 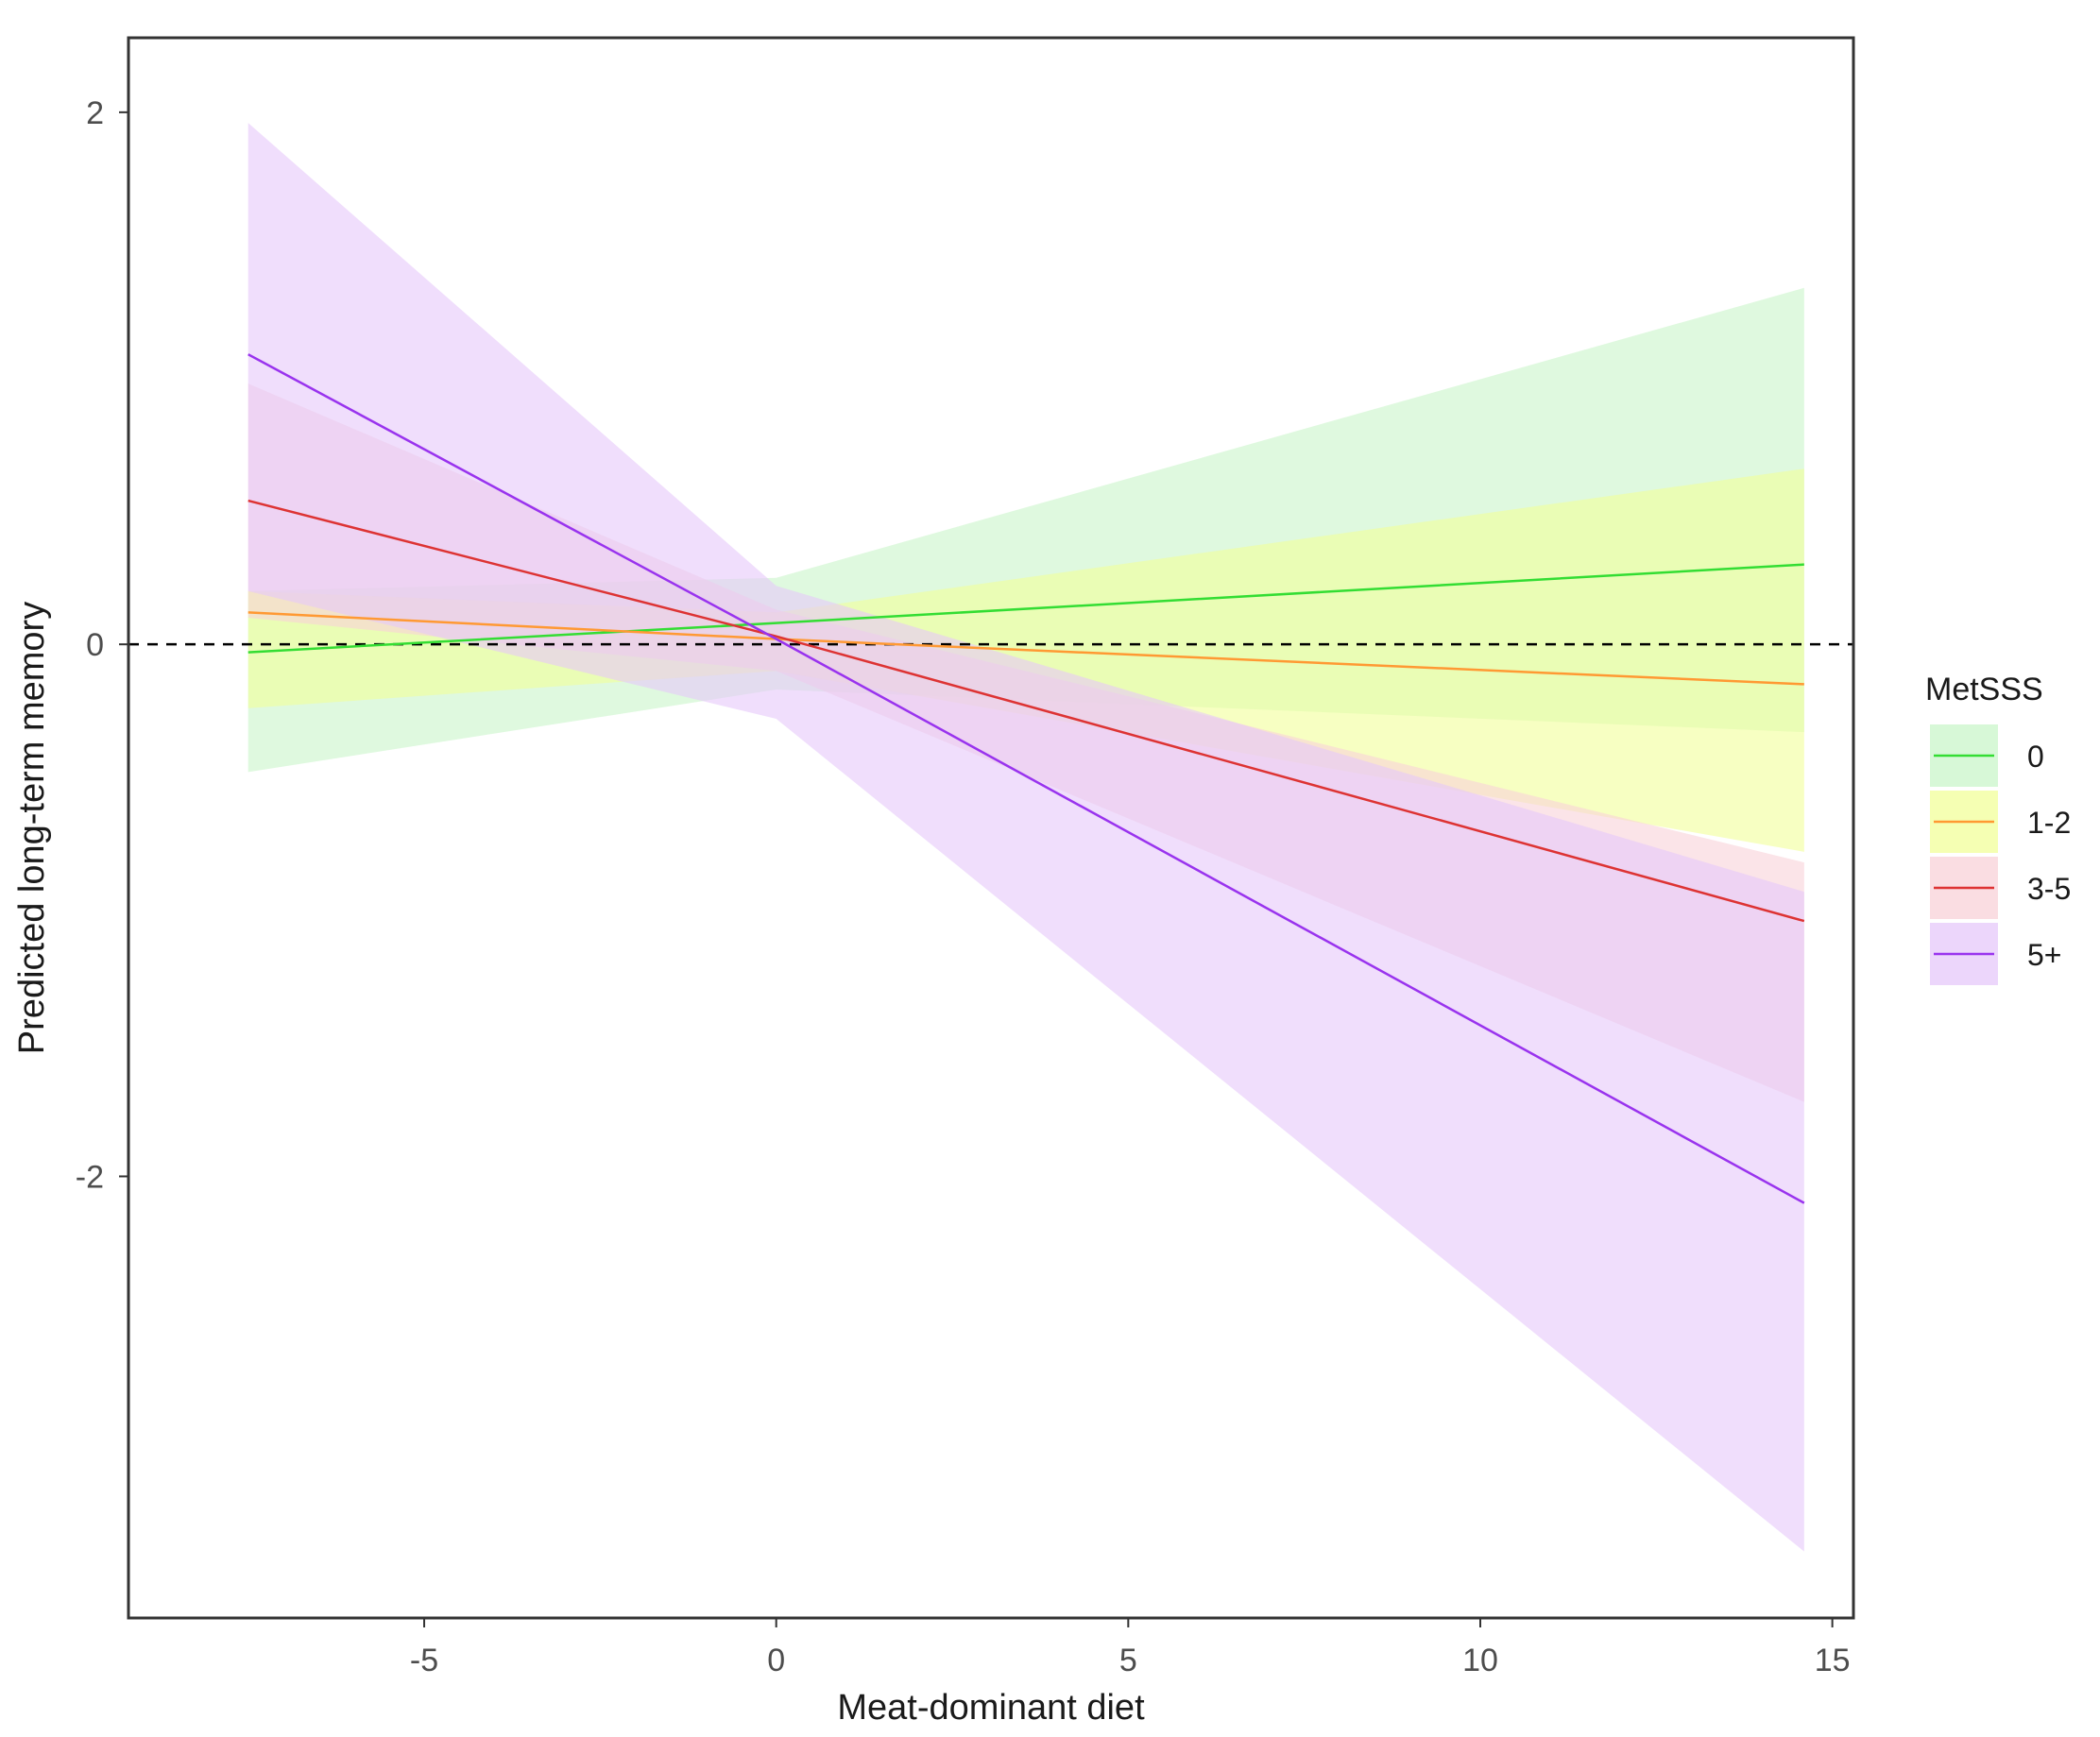 What do you see at coordinates (90, 1177) in the screenshot?
I see `y-tick-label: -2` at bounding box center [90, 1177].